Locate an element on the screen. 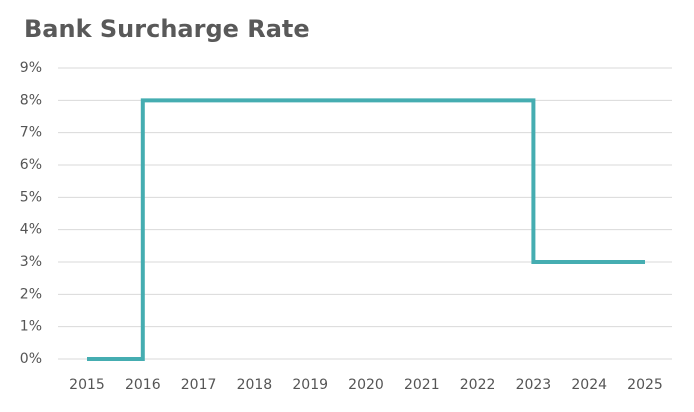 The height and width of the screenshot is (412, 694). y-tick-label: 7% is located at coordinates (31, 133).